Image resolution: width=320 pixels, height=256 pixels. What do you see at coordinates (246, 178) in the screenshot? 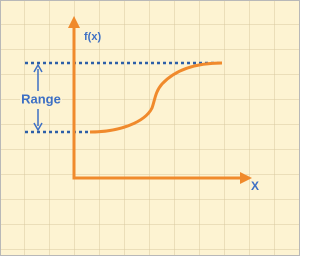
I see `x-axis-arrow` at bounding box center [246, 178].